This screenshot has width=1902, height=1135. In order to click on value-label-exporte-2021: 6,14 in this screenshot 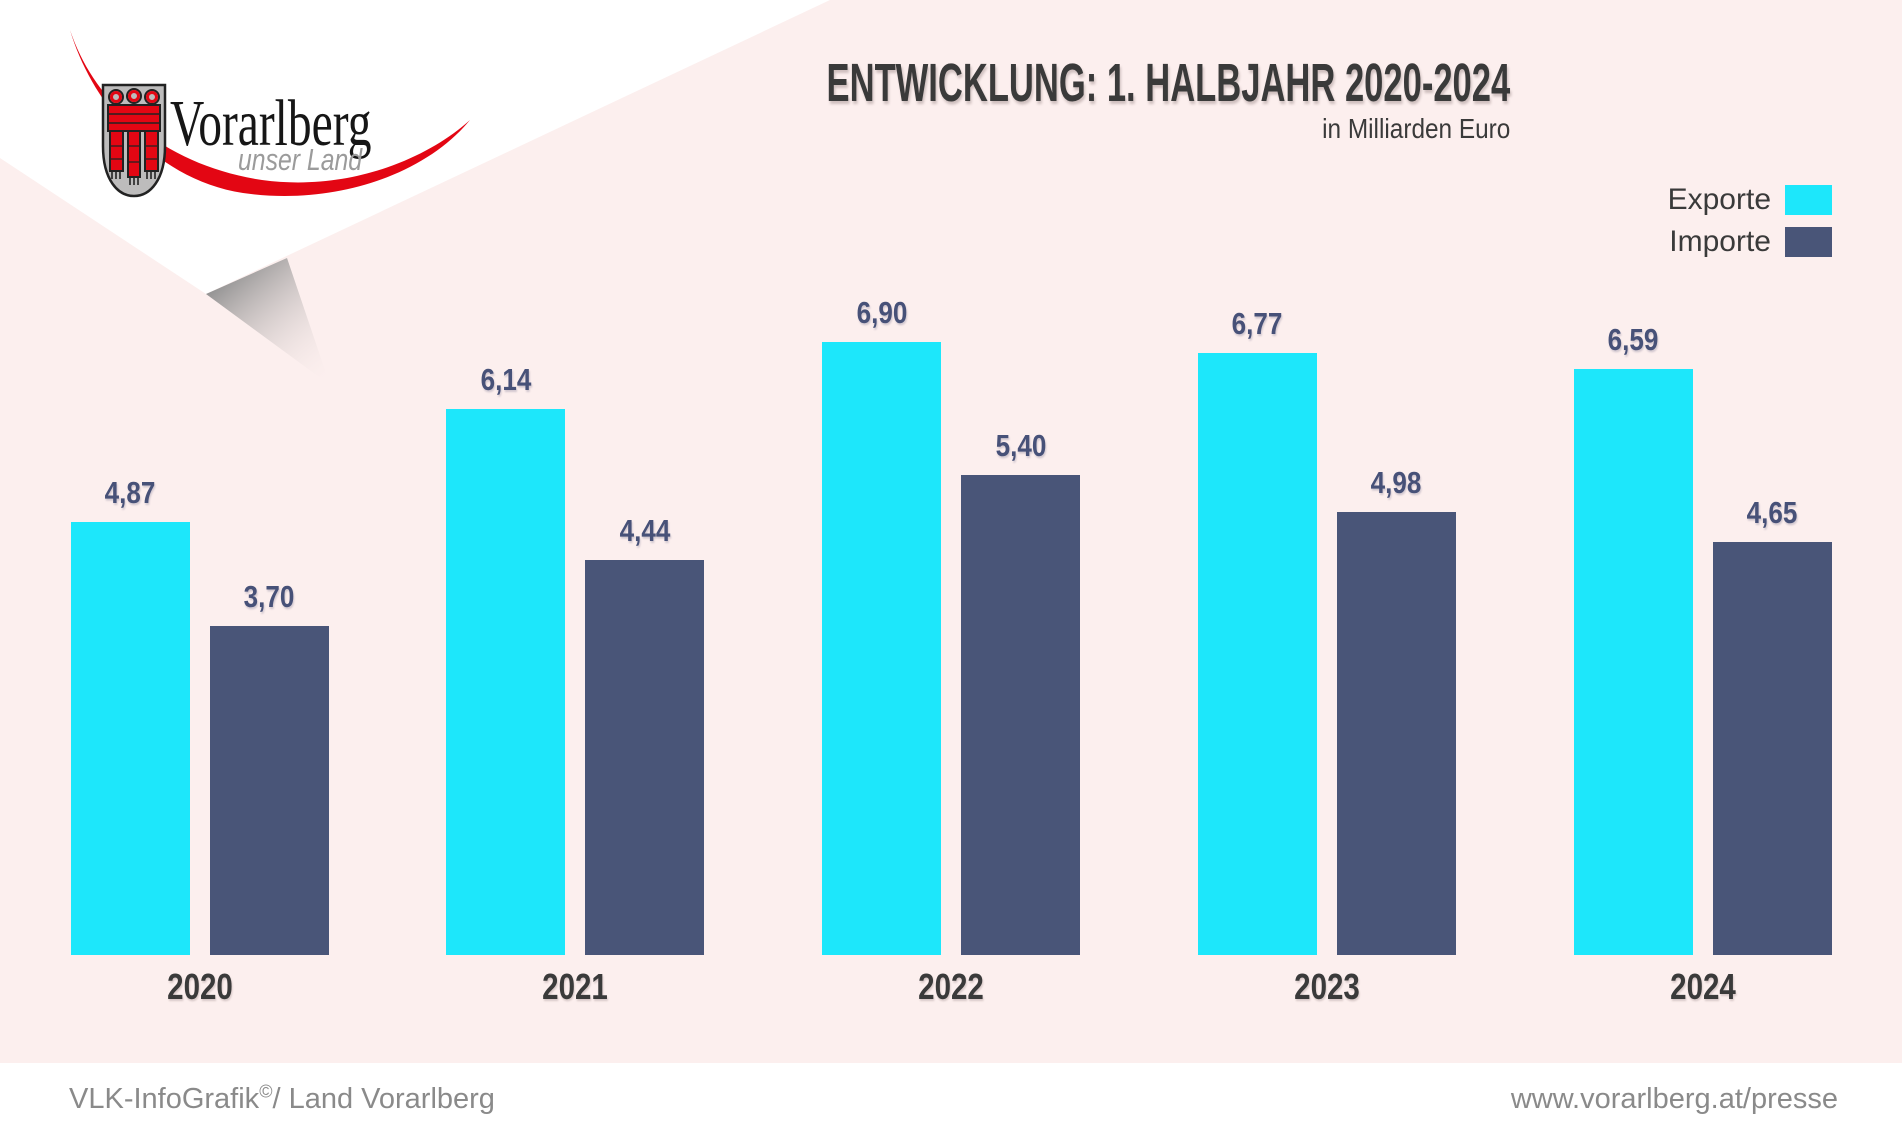, I will do `click(506, 379)`.